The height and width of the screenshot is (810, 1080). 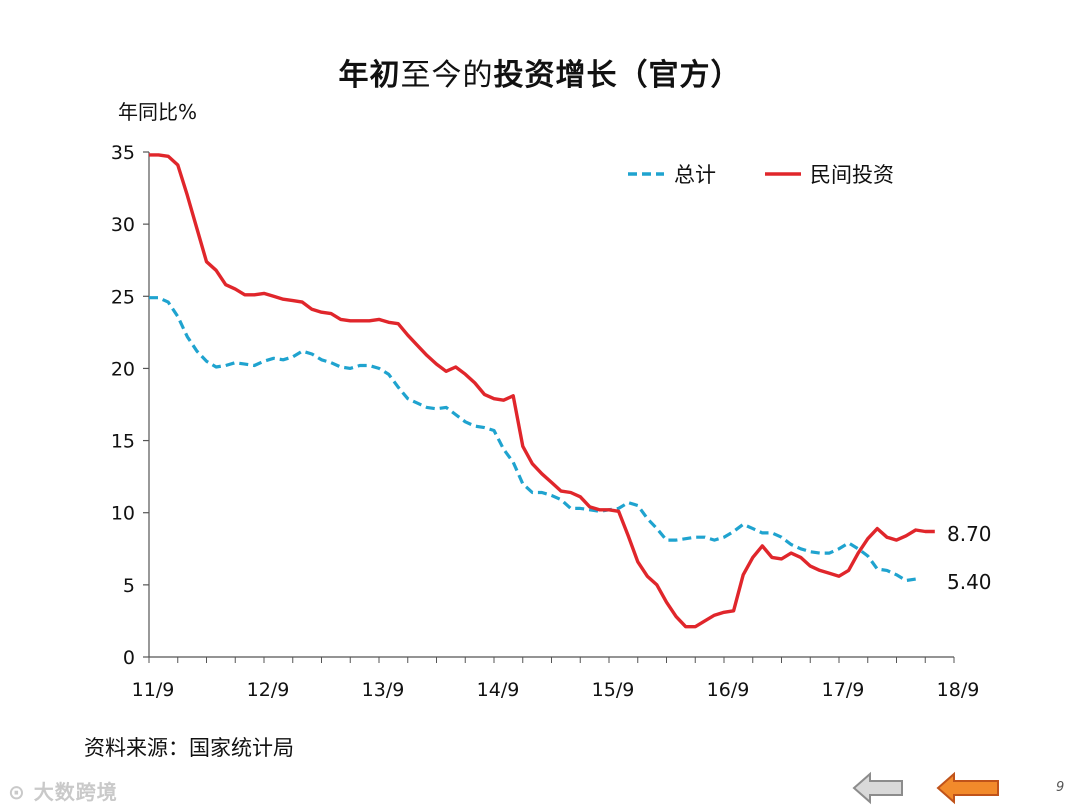 I want to click on x-tick-label: 11/9, so click(x=153, y=690).